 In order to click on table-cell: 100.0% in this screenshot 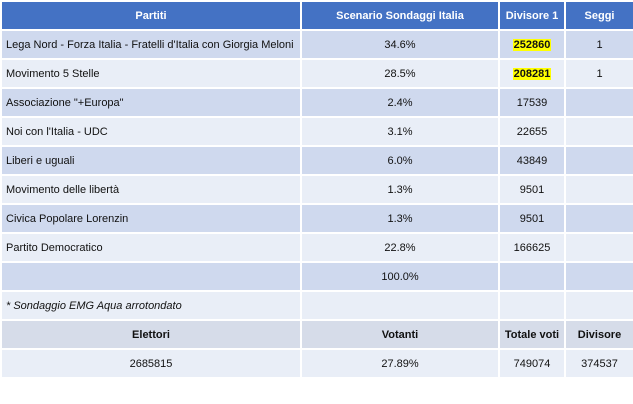, I will do `click(400, 276)`.